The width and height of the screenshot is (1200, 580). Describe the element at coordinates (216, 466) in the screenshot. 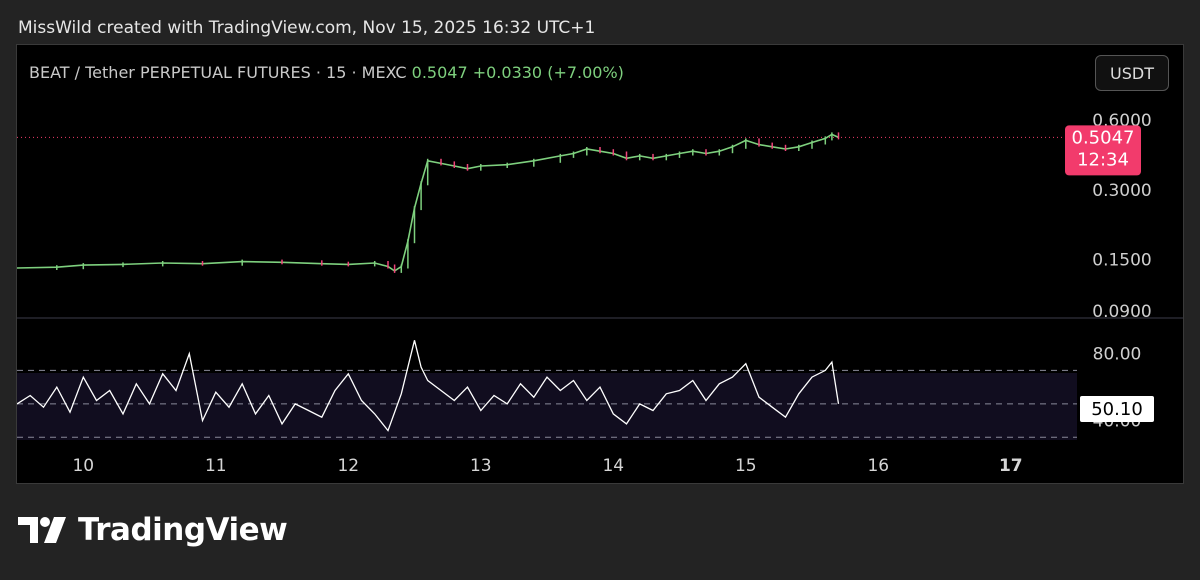

I see `time-axis-tick-label: 11` at that location.